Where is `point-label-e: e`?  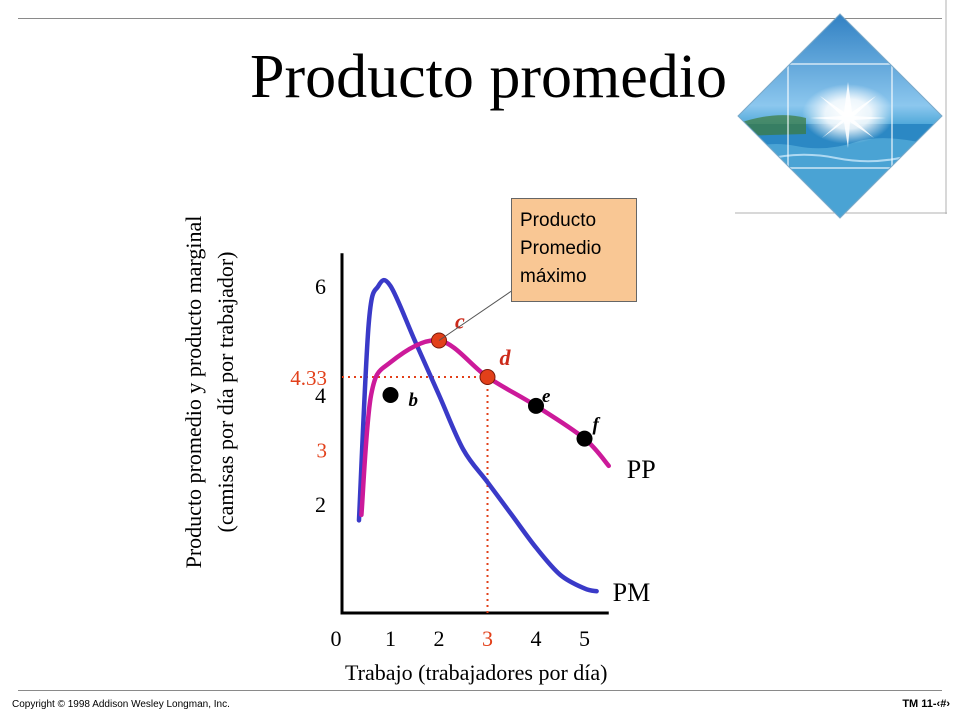 point-label-e: e is located at coordinates (546, 396).